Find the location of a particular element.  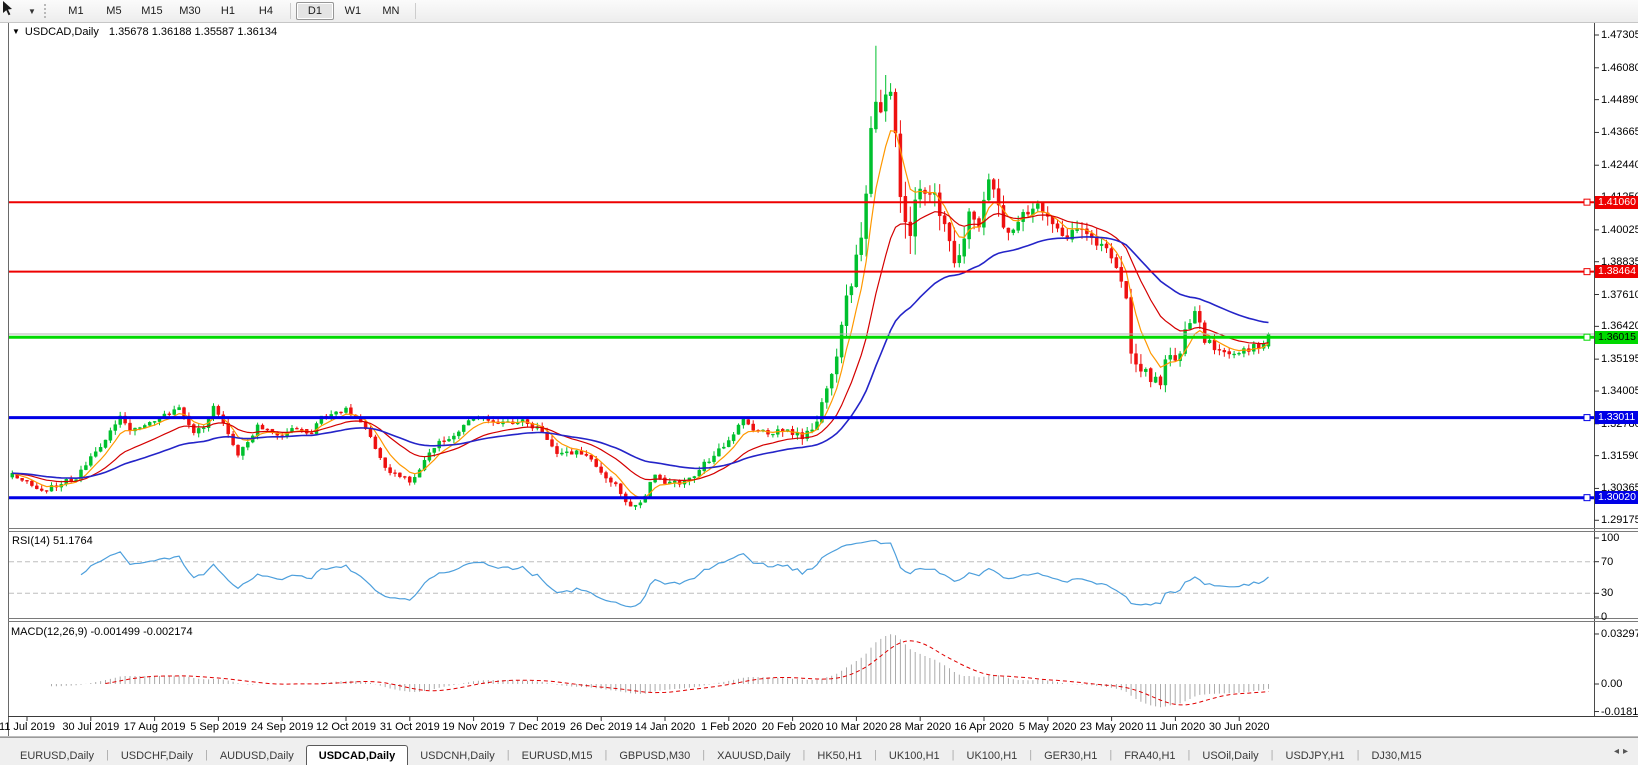

rsi-tick-label: 70 is located at coordinates (1607, 561).